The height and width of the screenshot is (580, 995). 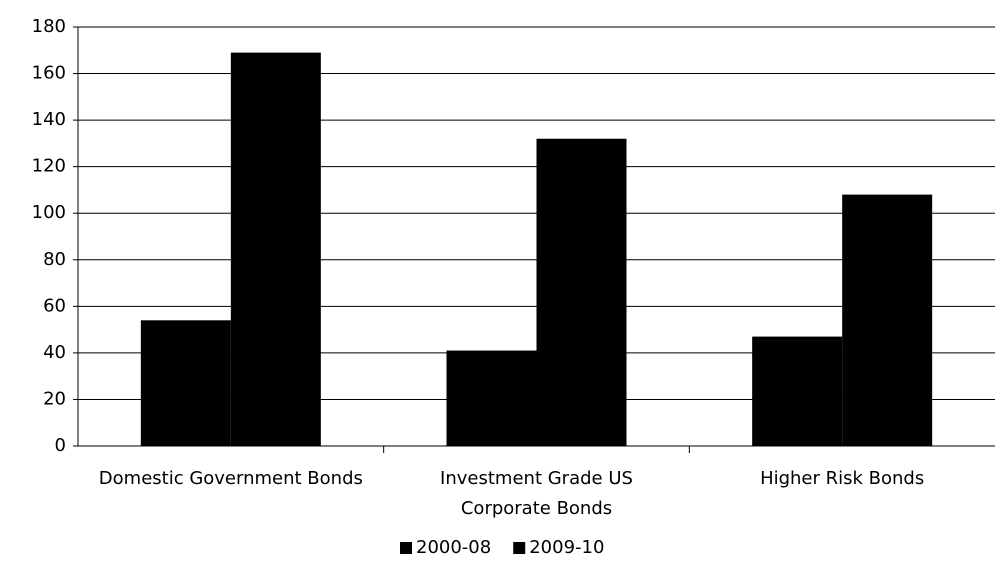 I want to click on y-tick-label: 40, so click(x=54, y=352).